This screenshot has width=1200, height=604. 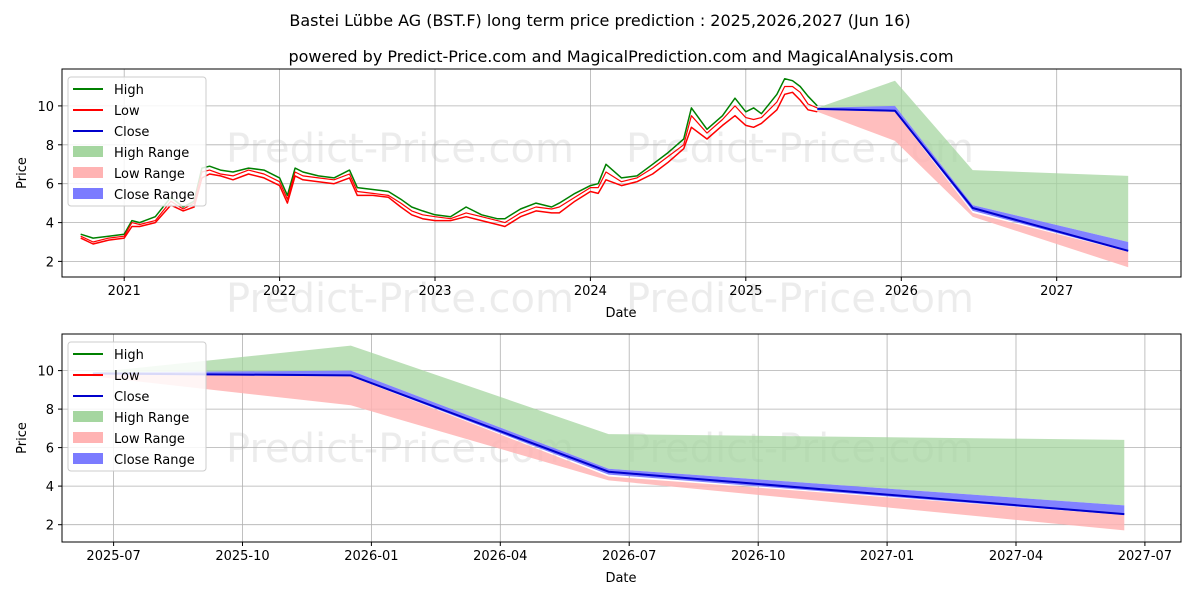 I want to click on x-tick-label: 2022, so click(x=279, y=291).